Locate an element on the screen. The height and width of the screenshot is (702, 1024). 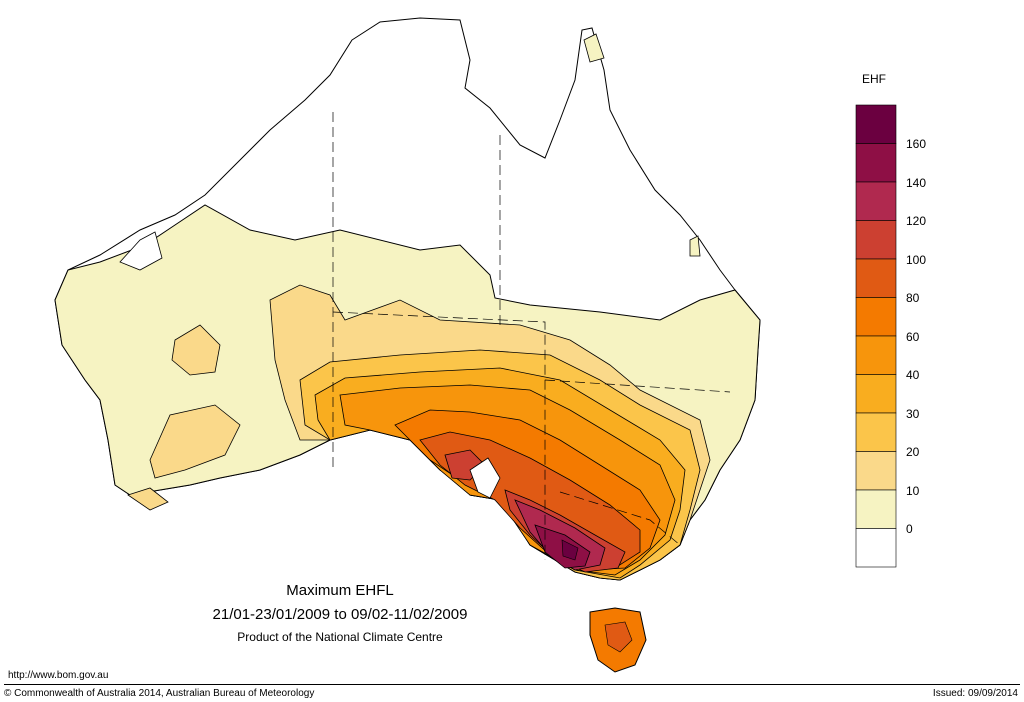
legend-title: EHF is located at coordinates (874, 79).